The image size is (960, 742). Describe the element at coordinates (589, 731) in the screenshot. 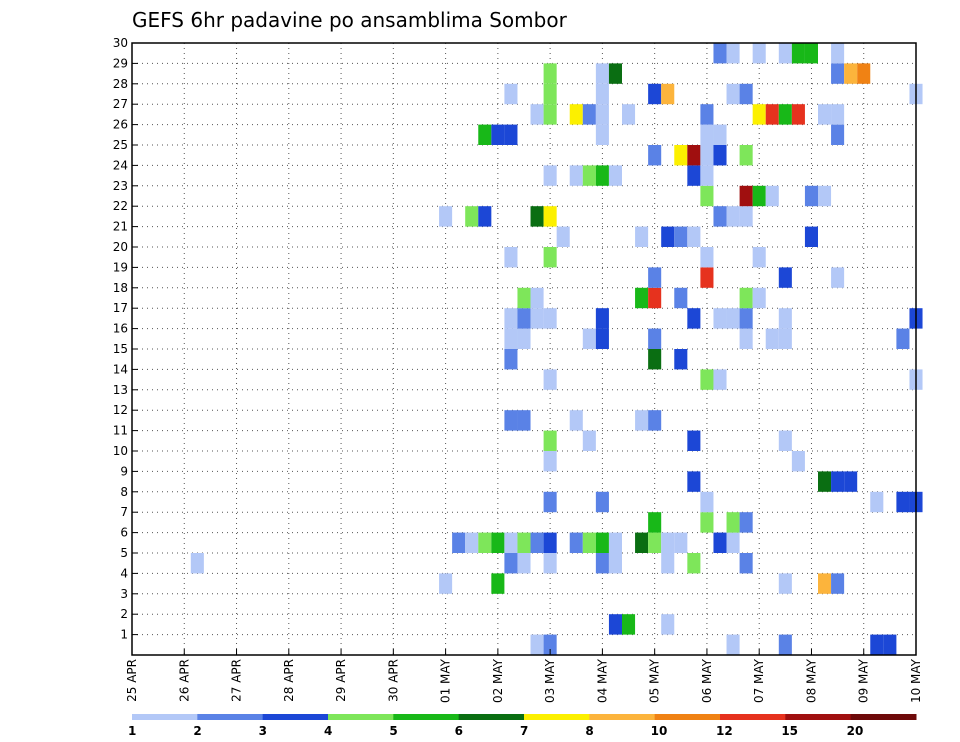

I see `colorbar-label: 8` at that location.